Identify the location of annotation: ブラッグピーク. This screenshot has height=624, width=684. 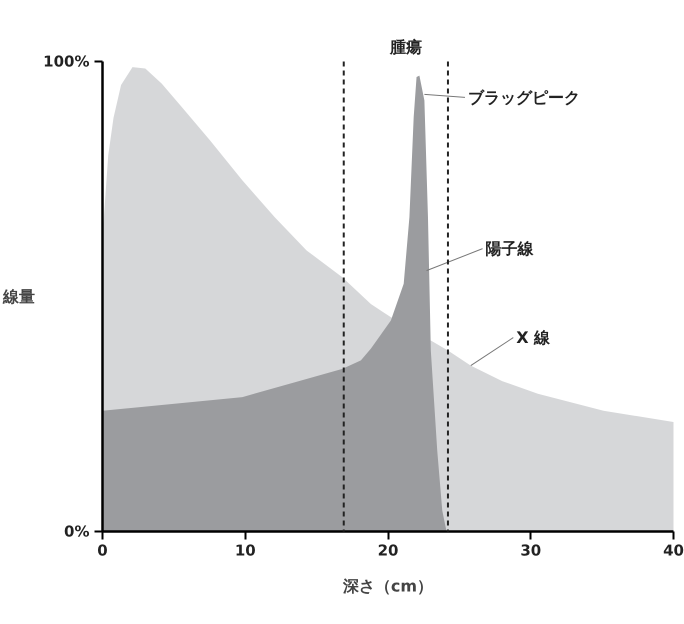
(524, 97).